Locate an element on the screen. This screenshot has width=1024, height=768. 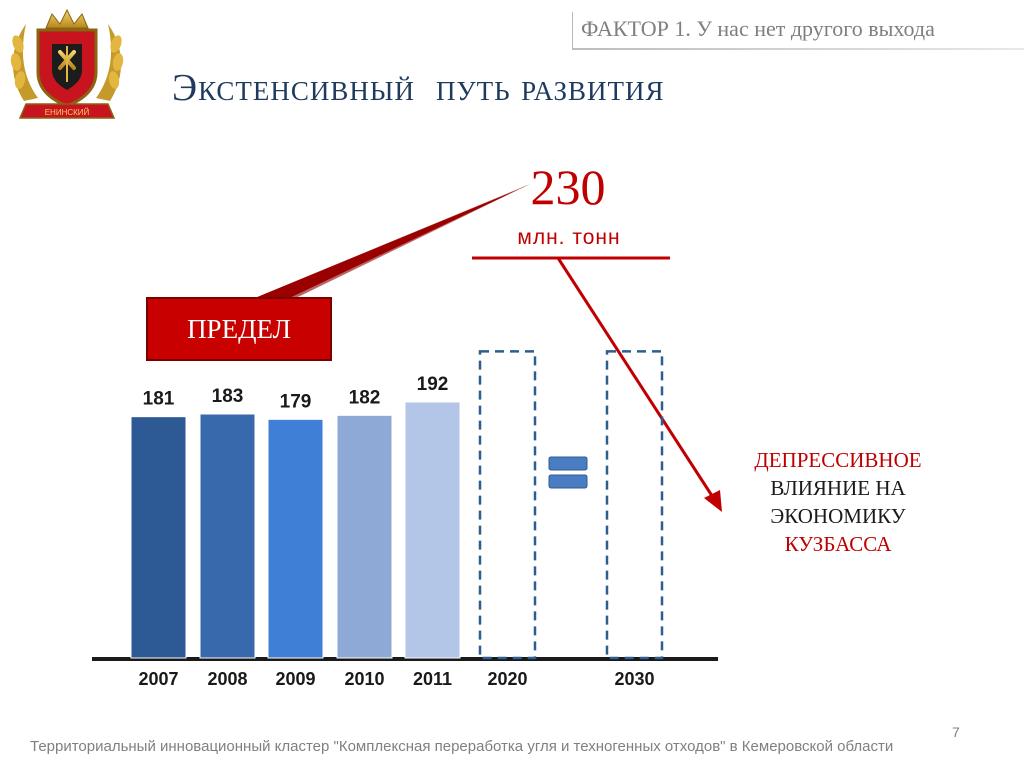
value-label-2010: 182 is located at coordinates (365, 397).